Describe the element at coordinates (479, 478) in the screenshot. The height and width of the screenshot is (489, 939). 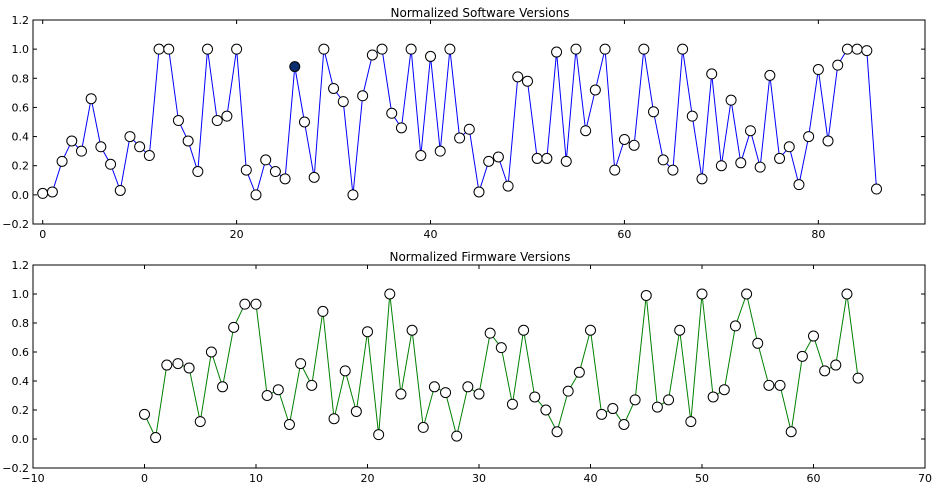
I see `x-tick-label: 30` at that location.